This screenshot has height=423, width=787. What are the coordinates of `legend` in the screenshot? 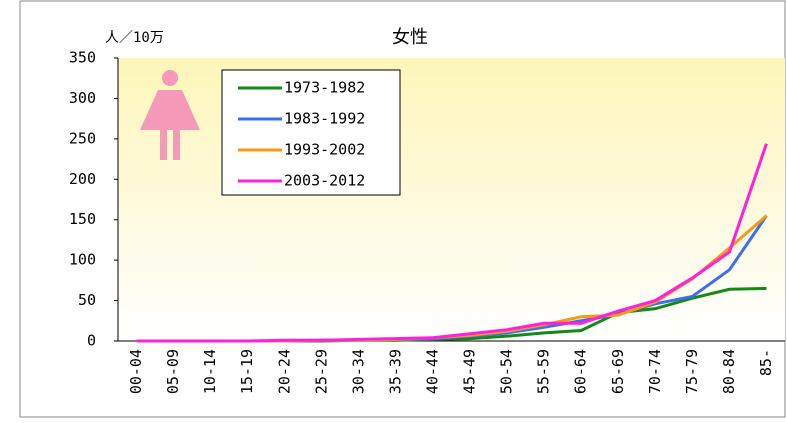 It's located at (311, 132).